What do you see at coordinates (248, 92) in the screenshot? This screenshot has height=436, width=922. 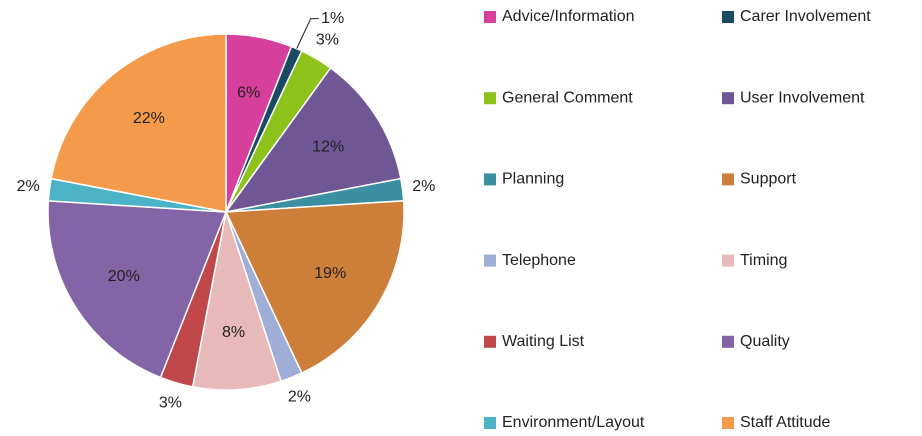 I see `data-label: 6%` at bounding box center [248, 92].